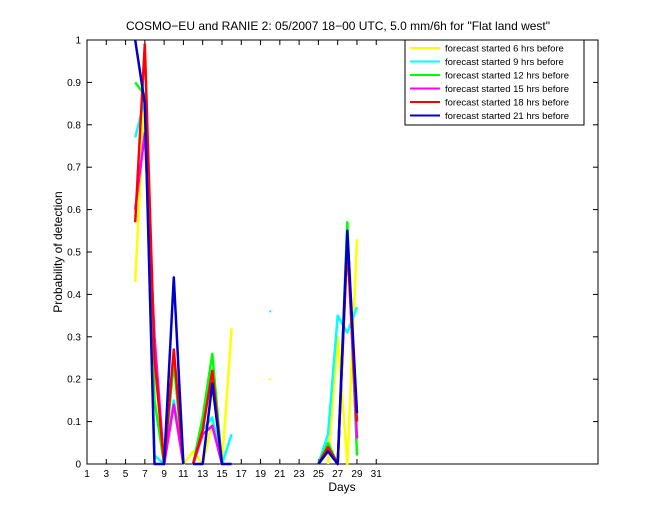  I want to click on legend-label: forecast started 12 hrs before, so click(507, 76).